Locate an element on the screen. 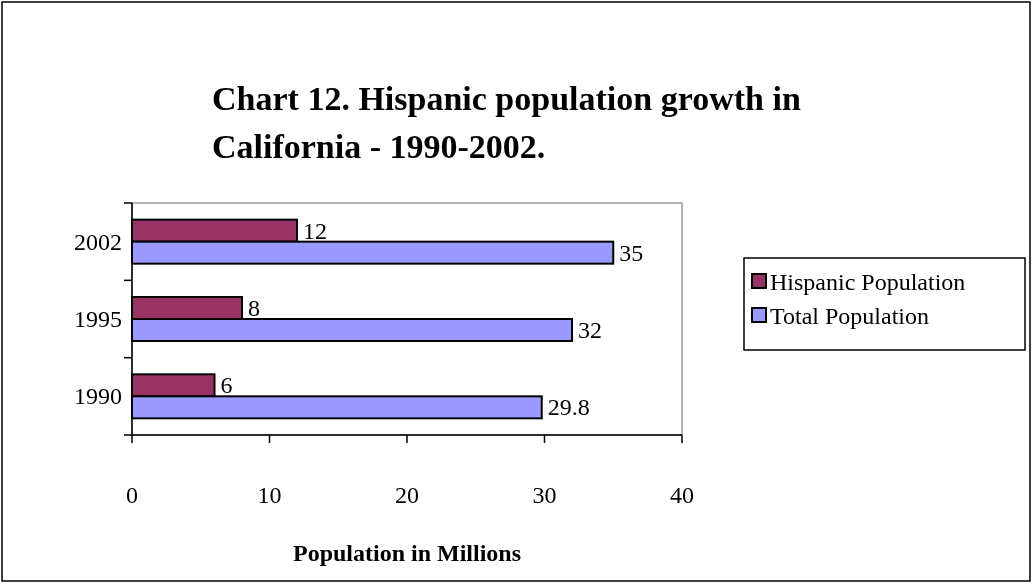 The width and height of the screenshot is (1032, 585). data-label: 6 is located at coordinates (226, 385).